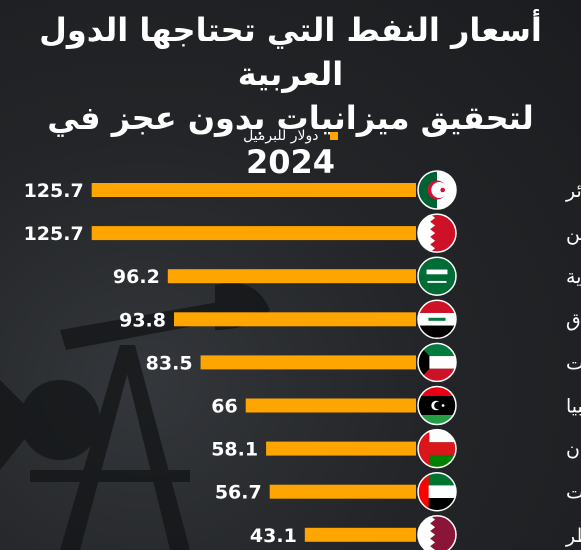  I want to click on data-label-1: 125.7, so click(54, 234).